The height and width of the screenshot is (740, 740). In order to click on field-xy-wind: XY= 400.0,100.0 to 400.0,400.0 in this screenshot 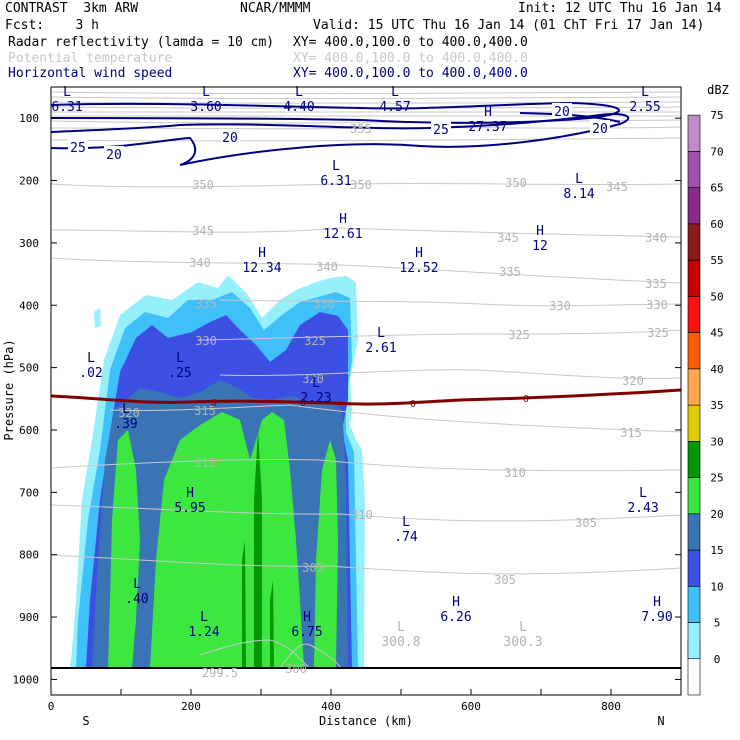, I will do `click(410, 73)`.